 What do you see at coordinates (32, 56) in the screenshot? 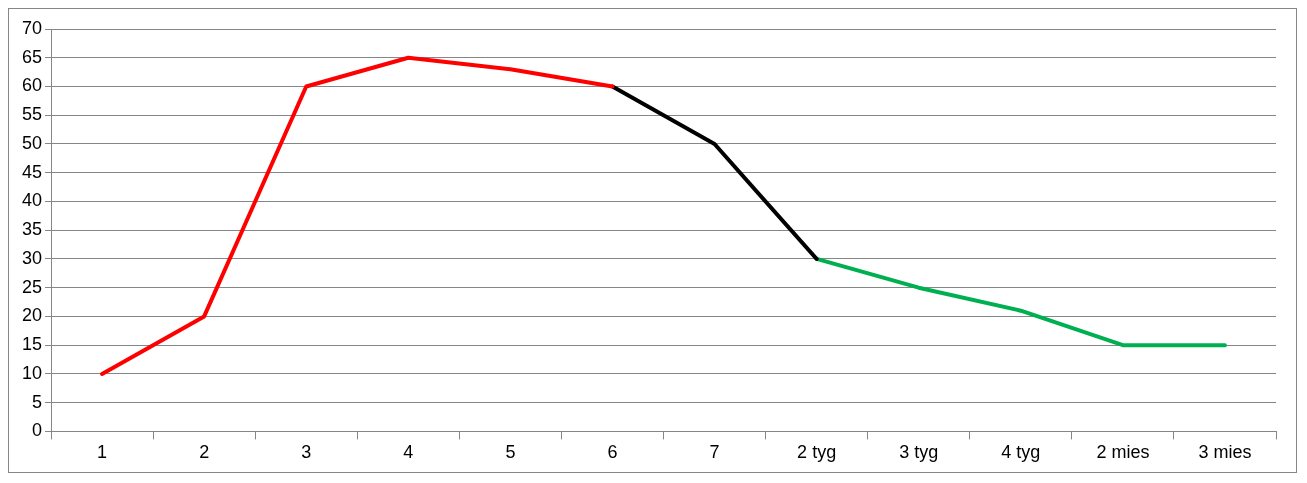
I see `y-tick-label: 65` at bounding box center [32, 56].